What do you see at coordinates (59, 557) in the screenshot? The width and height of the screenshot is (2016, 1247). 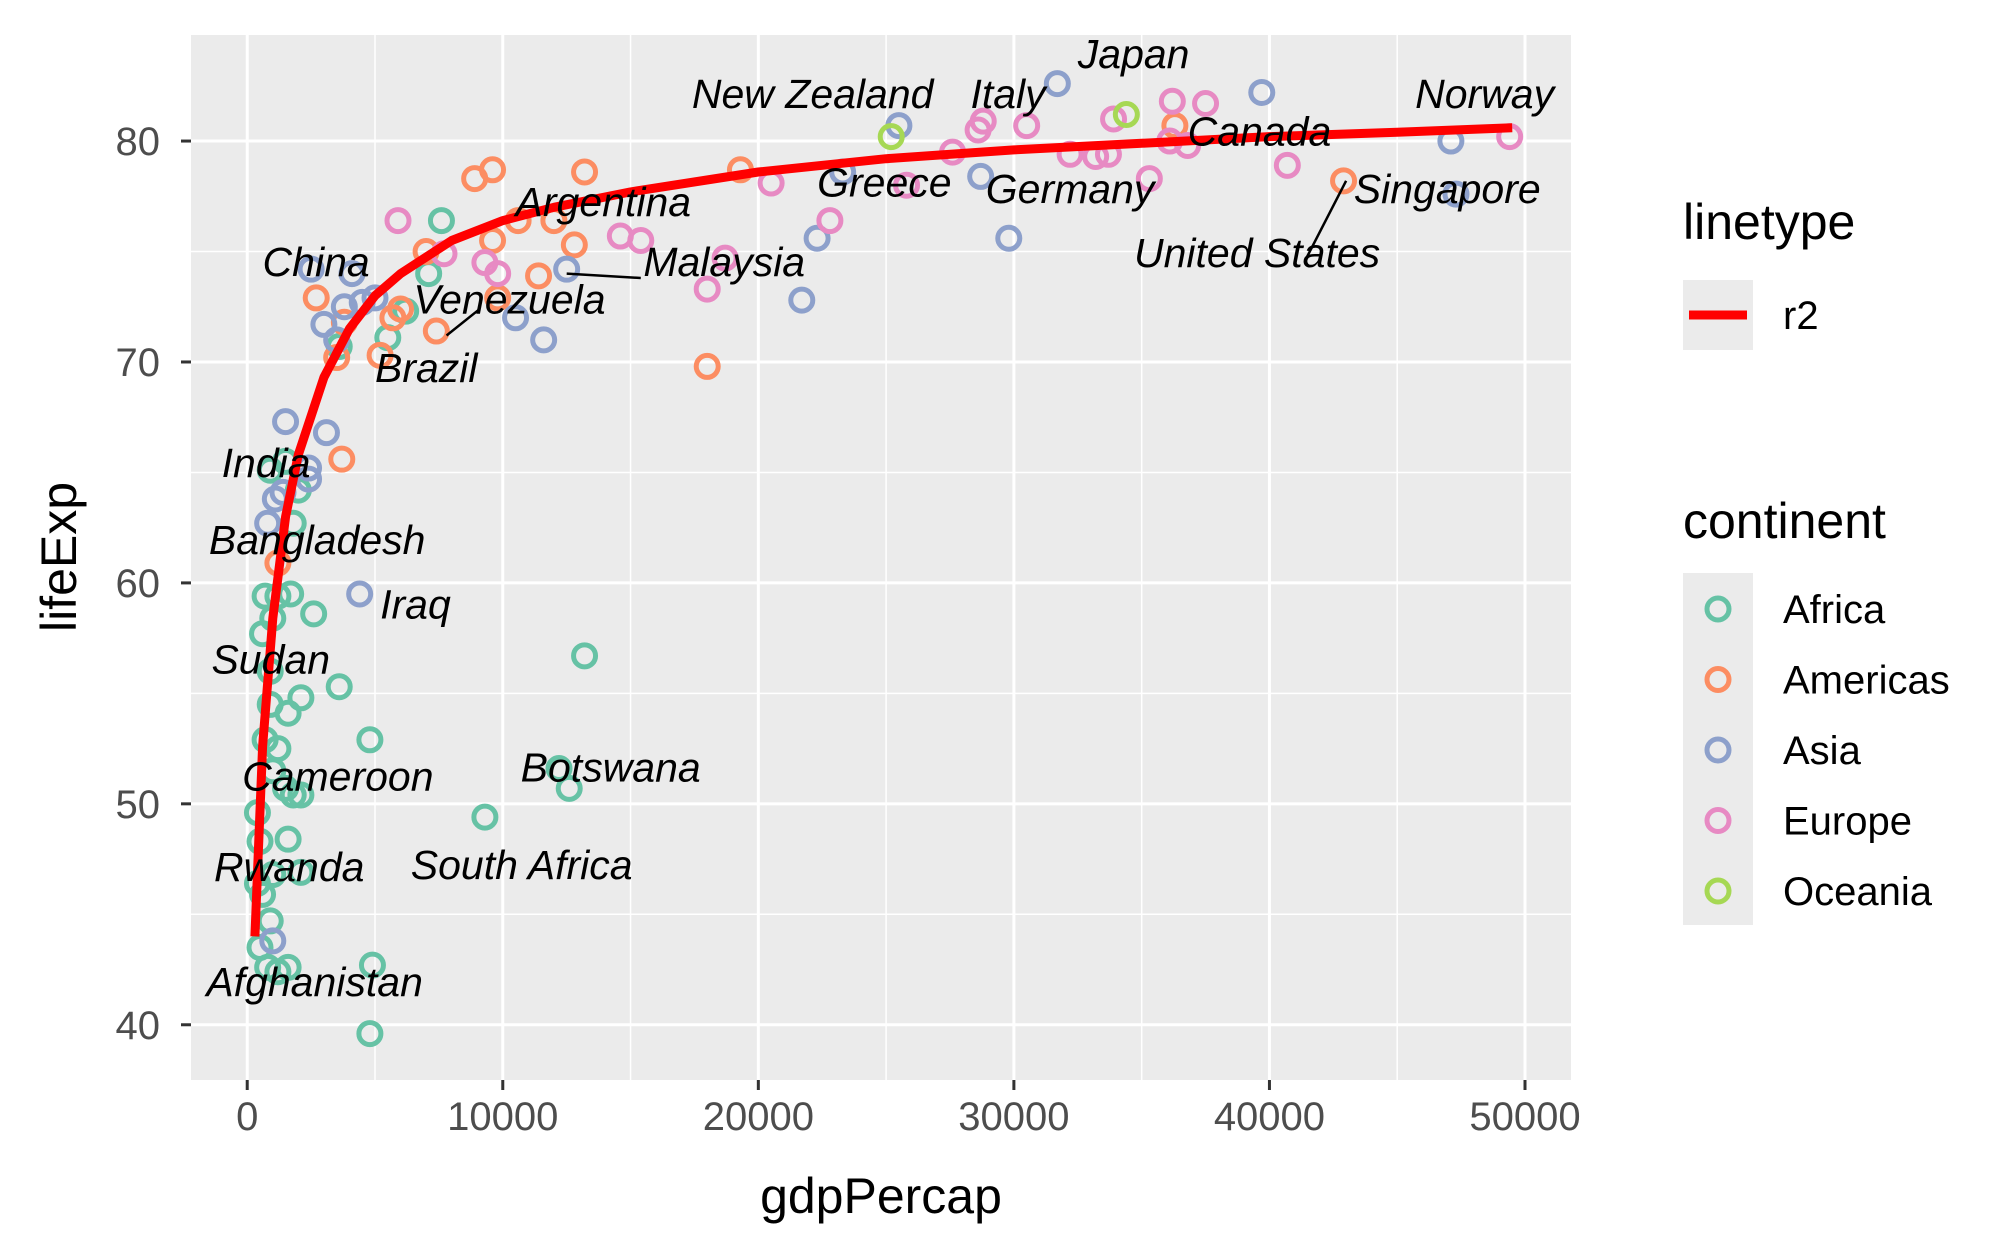 I see `y-axis-title: lifeExp` at bounding box center [59, 557].